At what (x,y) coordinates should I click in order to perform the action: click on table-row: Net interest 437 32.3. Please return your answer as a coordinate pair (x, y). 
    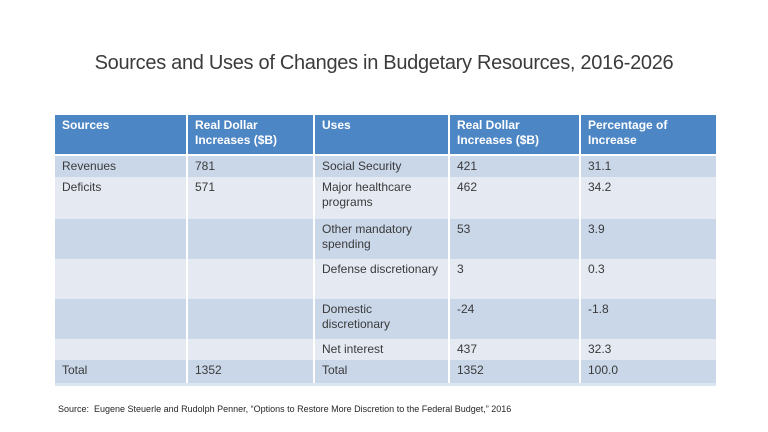
    Looking at the image, I should click on (385, 349).